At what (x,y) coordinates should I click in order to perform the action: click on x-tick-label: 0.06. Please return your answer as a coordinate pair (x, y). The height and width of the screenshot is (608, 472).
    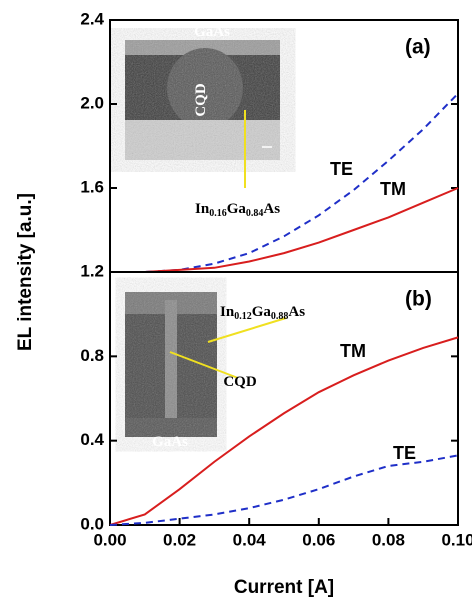
    Looking at the image, I should click on (318, 539).